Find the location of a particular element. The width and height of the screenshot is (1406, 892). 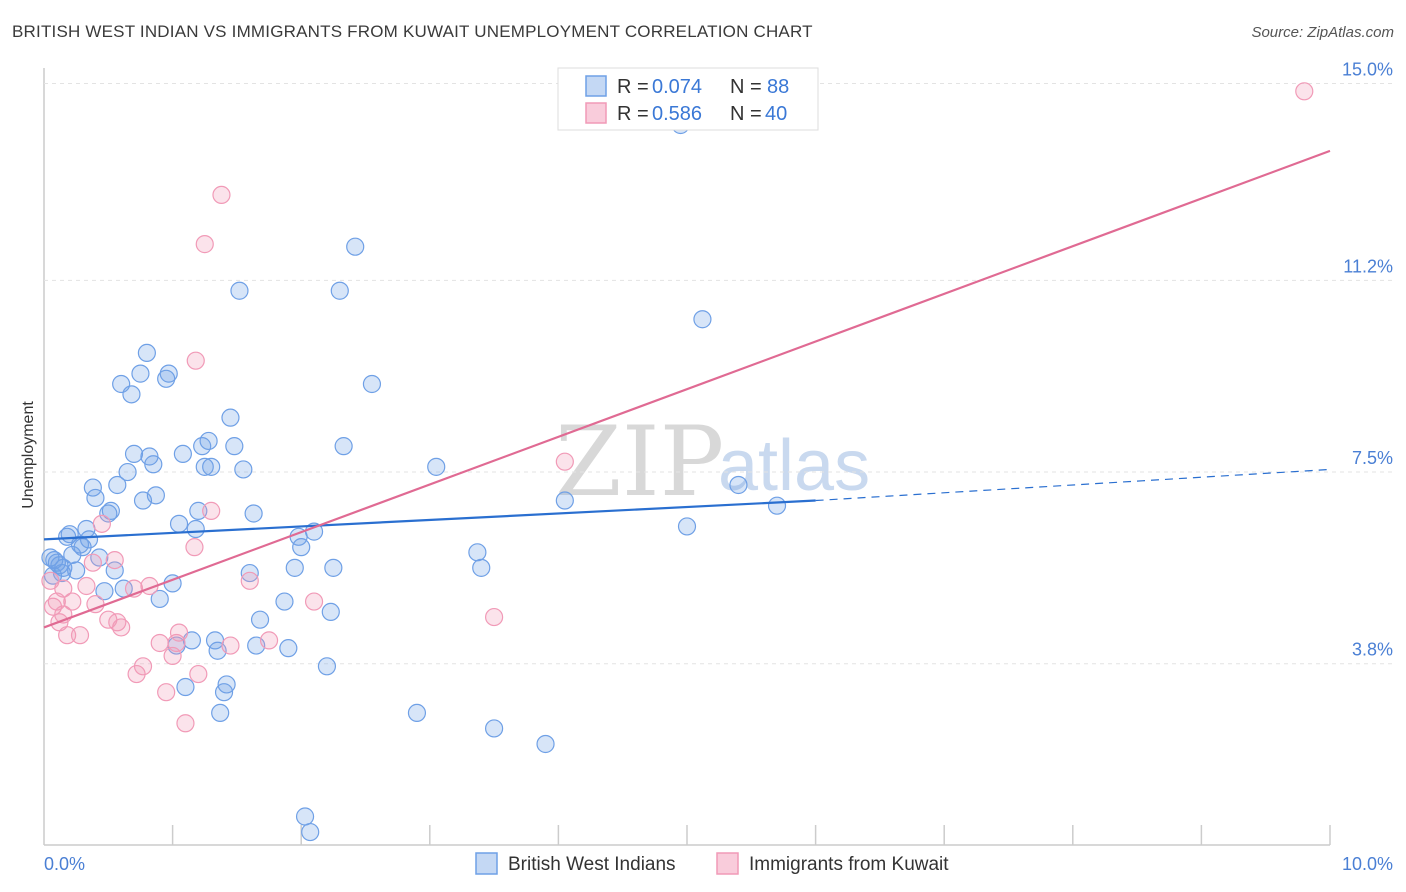

bottom-legend-swatch-blue is located at coordinates (486, 863).